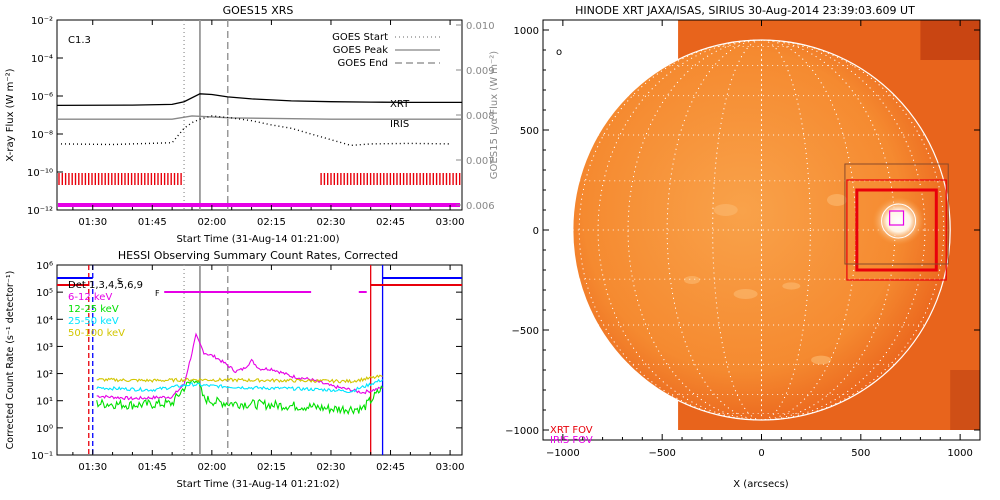  Describe the element at coordinates (90, 297) in the screenshot. I see `hessi-legend-6-12: 6-12 keV` at that location.